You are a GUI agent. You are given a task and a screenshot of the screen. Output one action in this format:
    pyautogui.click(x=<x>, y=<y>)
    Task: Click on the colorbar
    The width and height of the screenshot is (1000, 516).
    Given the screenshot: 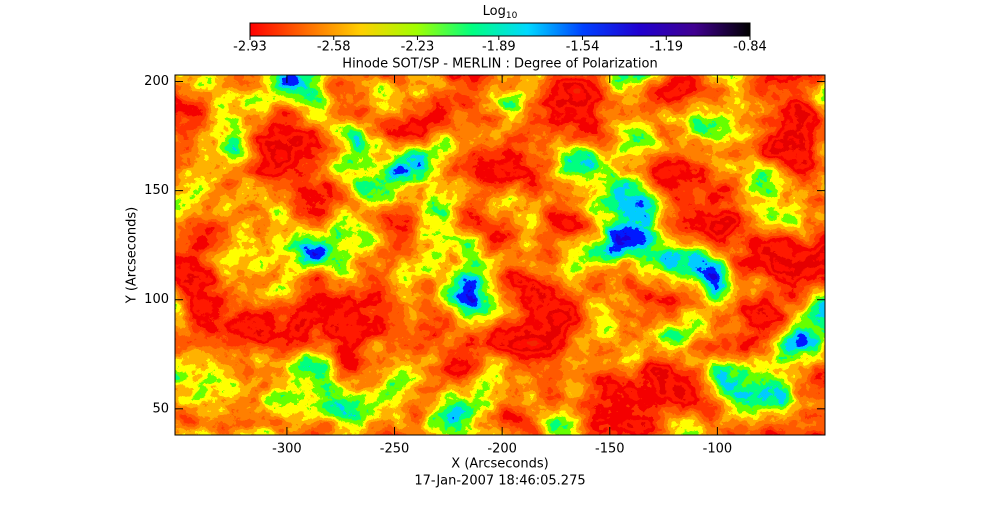 What is the action you would take?
    pyautogui.click(x=500, y=29)
    